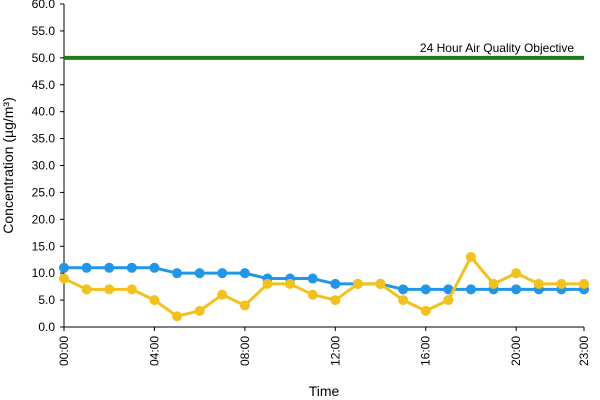 The width and height of the screenshot is (600, 400). What do you see at coordinates (44, 219) in the screenshot?
I see `y-tick-label: 20.0` at bounding box center [44, 219].